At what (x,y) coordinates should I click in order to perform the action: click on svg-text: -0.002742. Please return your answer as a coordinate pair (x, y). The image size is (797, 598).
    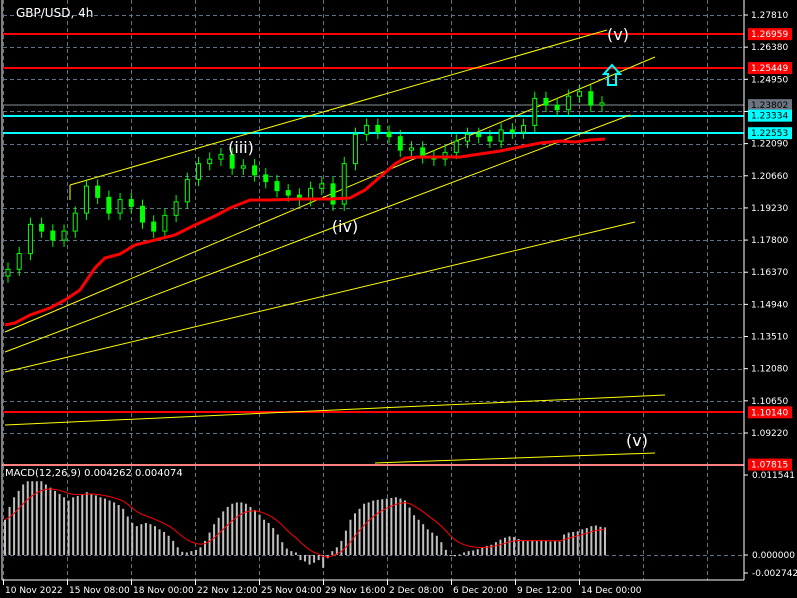
    Looking at the image, I should click on (774, 574).